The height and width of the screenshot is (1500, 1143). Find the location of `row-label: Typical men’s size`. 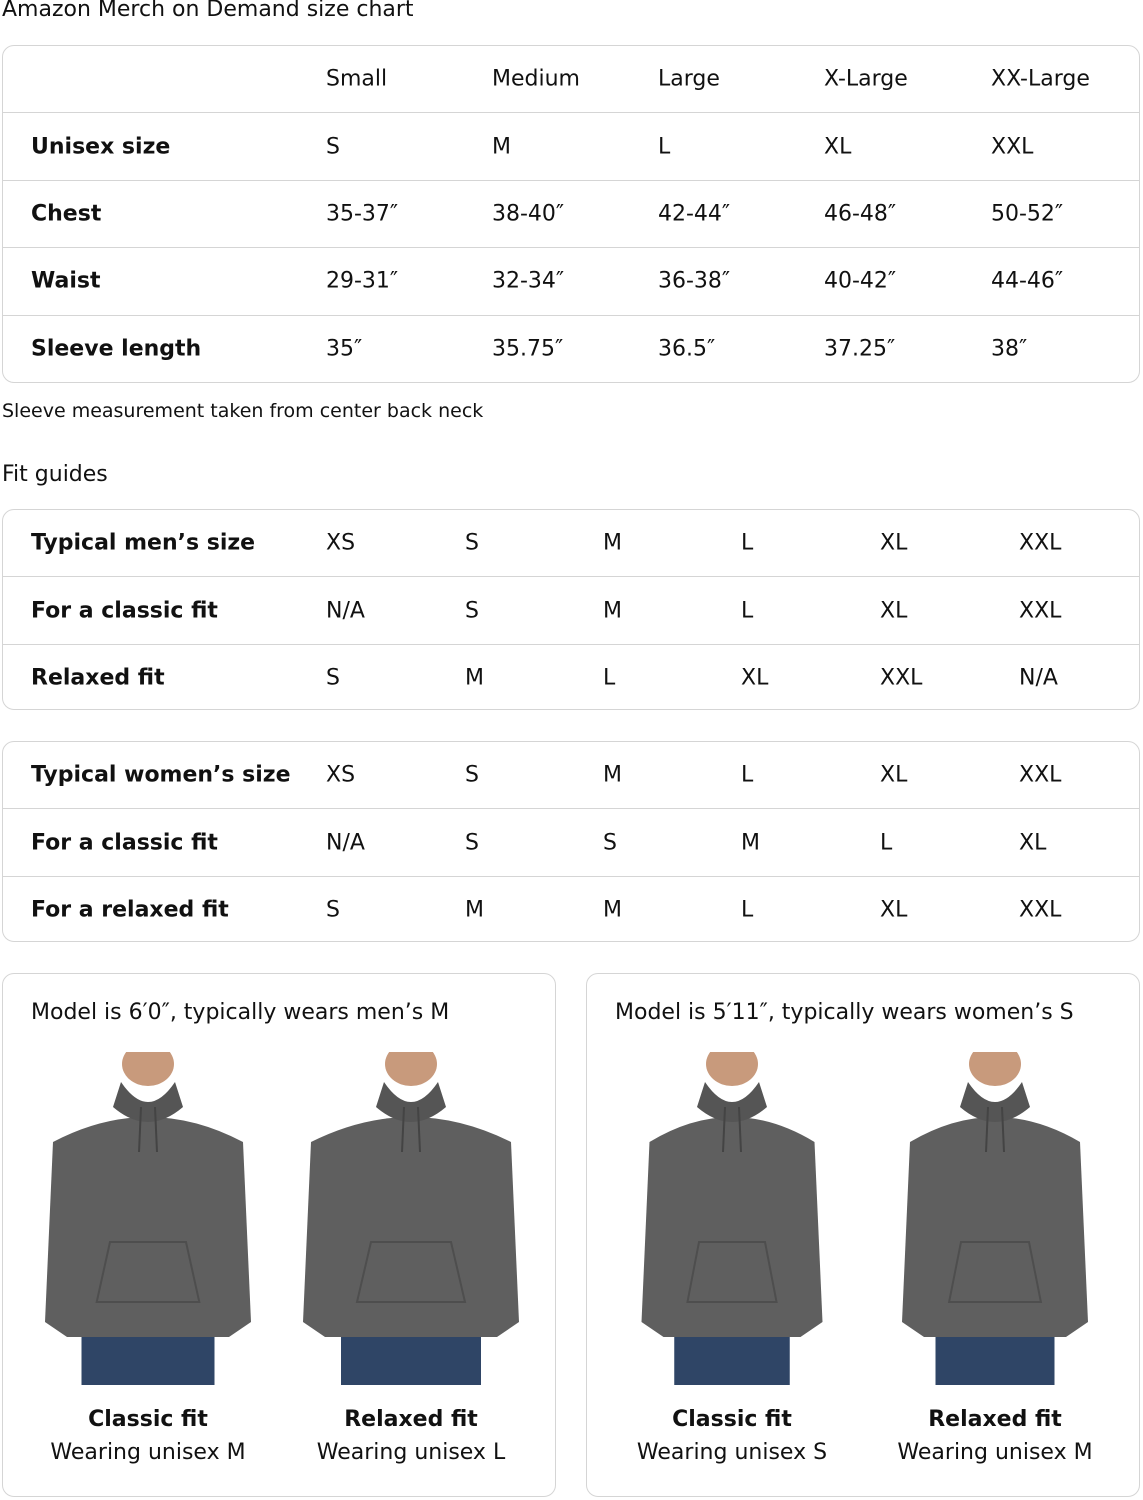

row-label: Typical men’s size is located at coordinates (143, 543).